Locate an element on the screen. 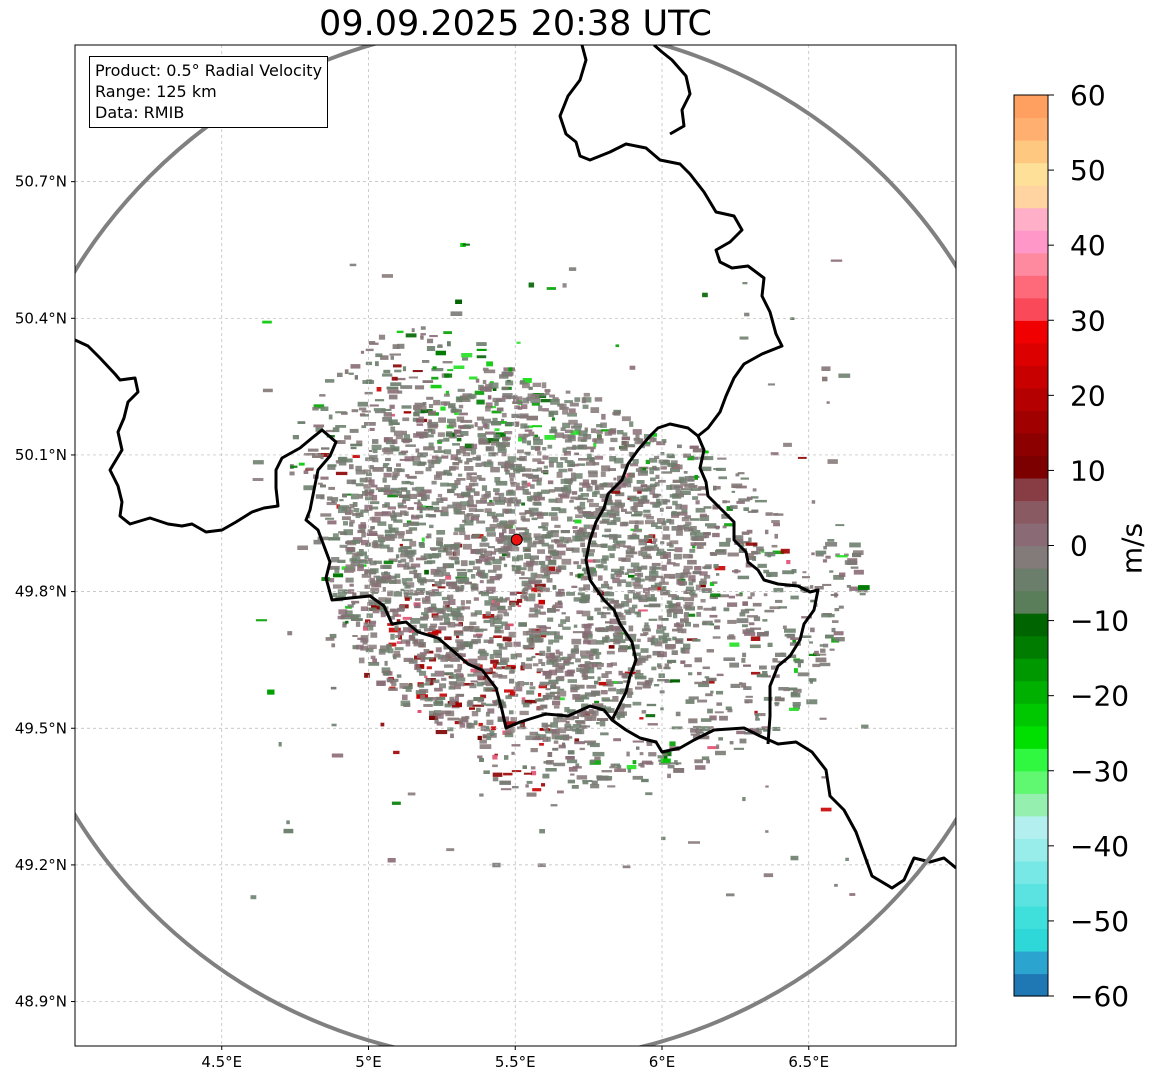  lat-tick-label: 48.9°N is located at coordinates (41, 1002).